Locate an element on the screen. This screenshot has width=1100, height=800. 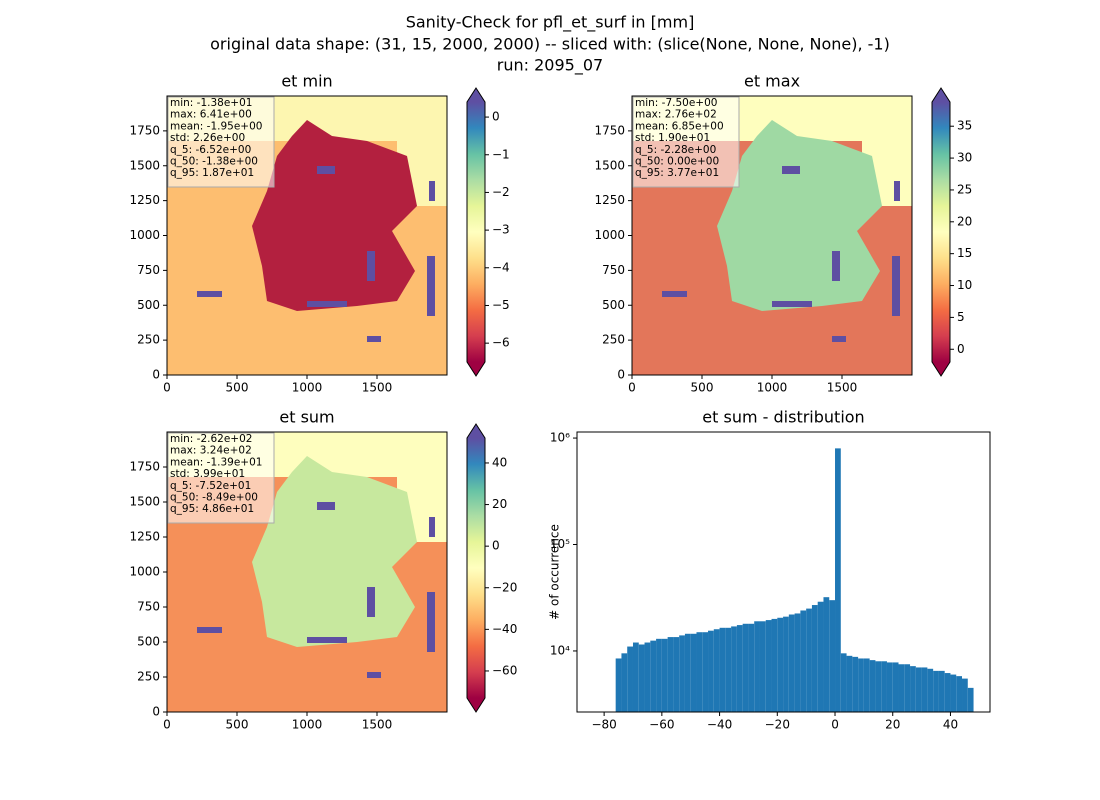
colorbar-tick-label: −40 is located at coordinates (504, 629).